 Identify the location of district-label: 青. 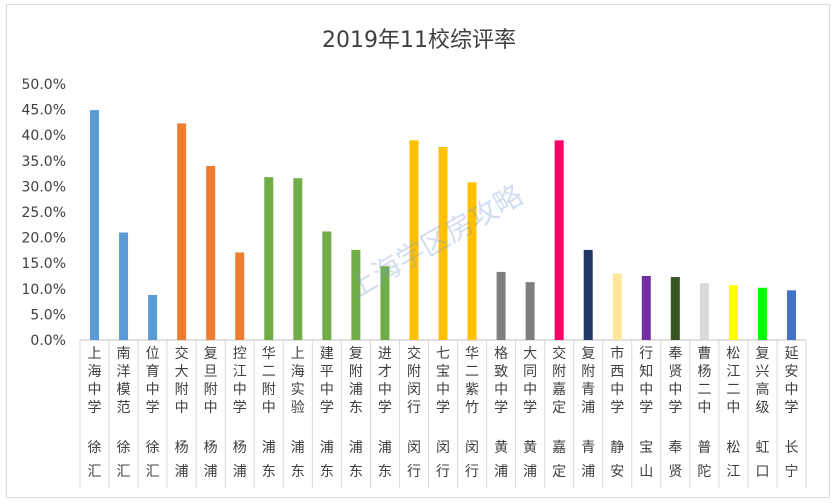
(588, 448).